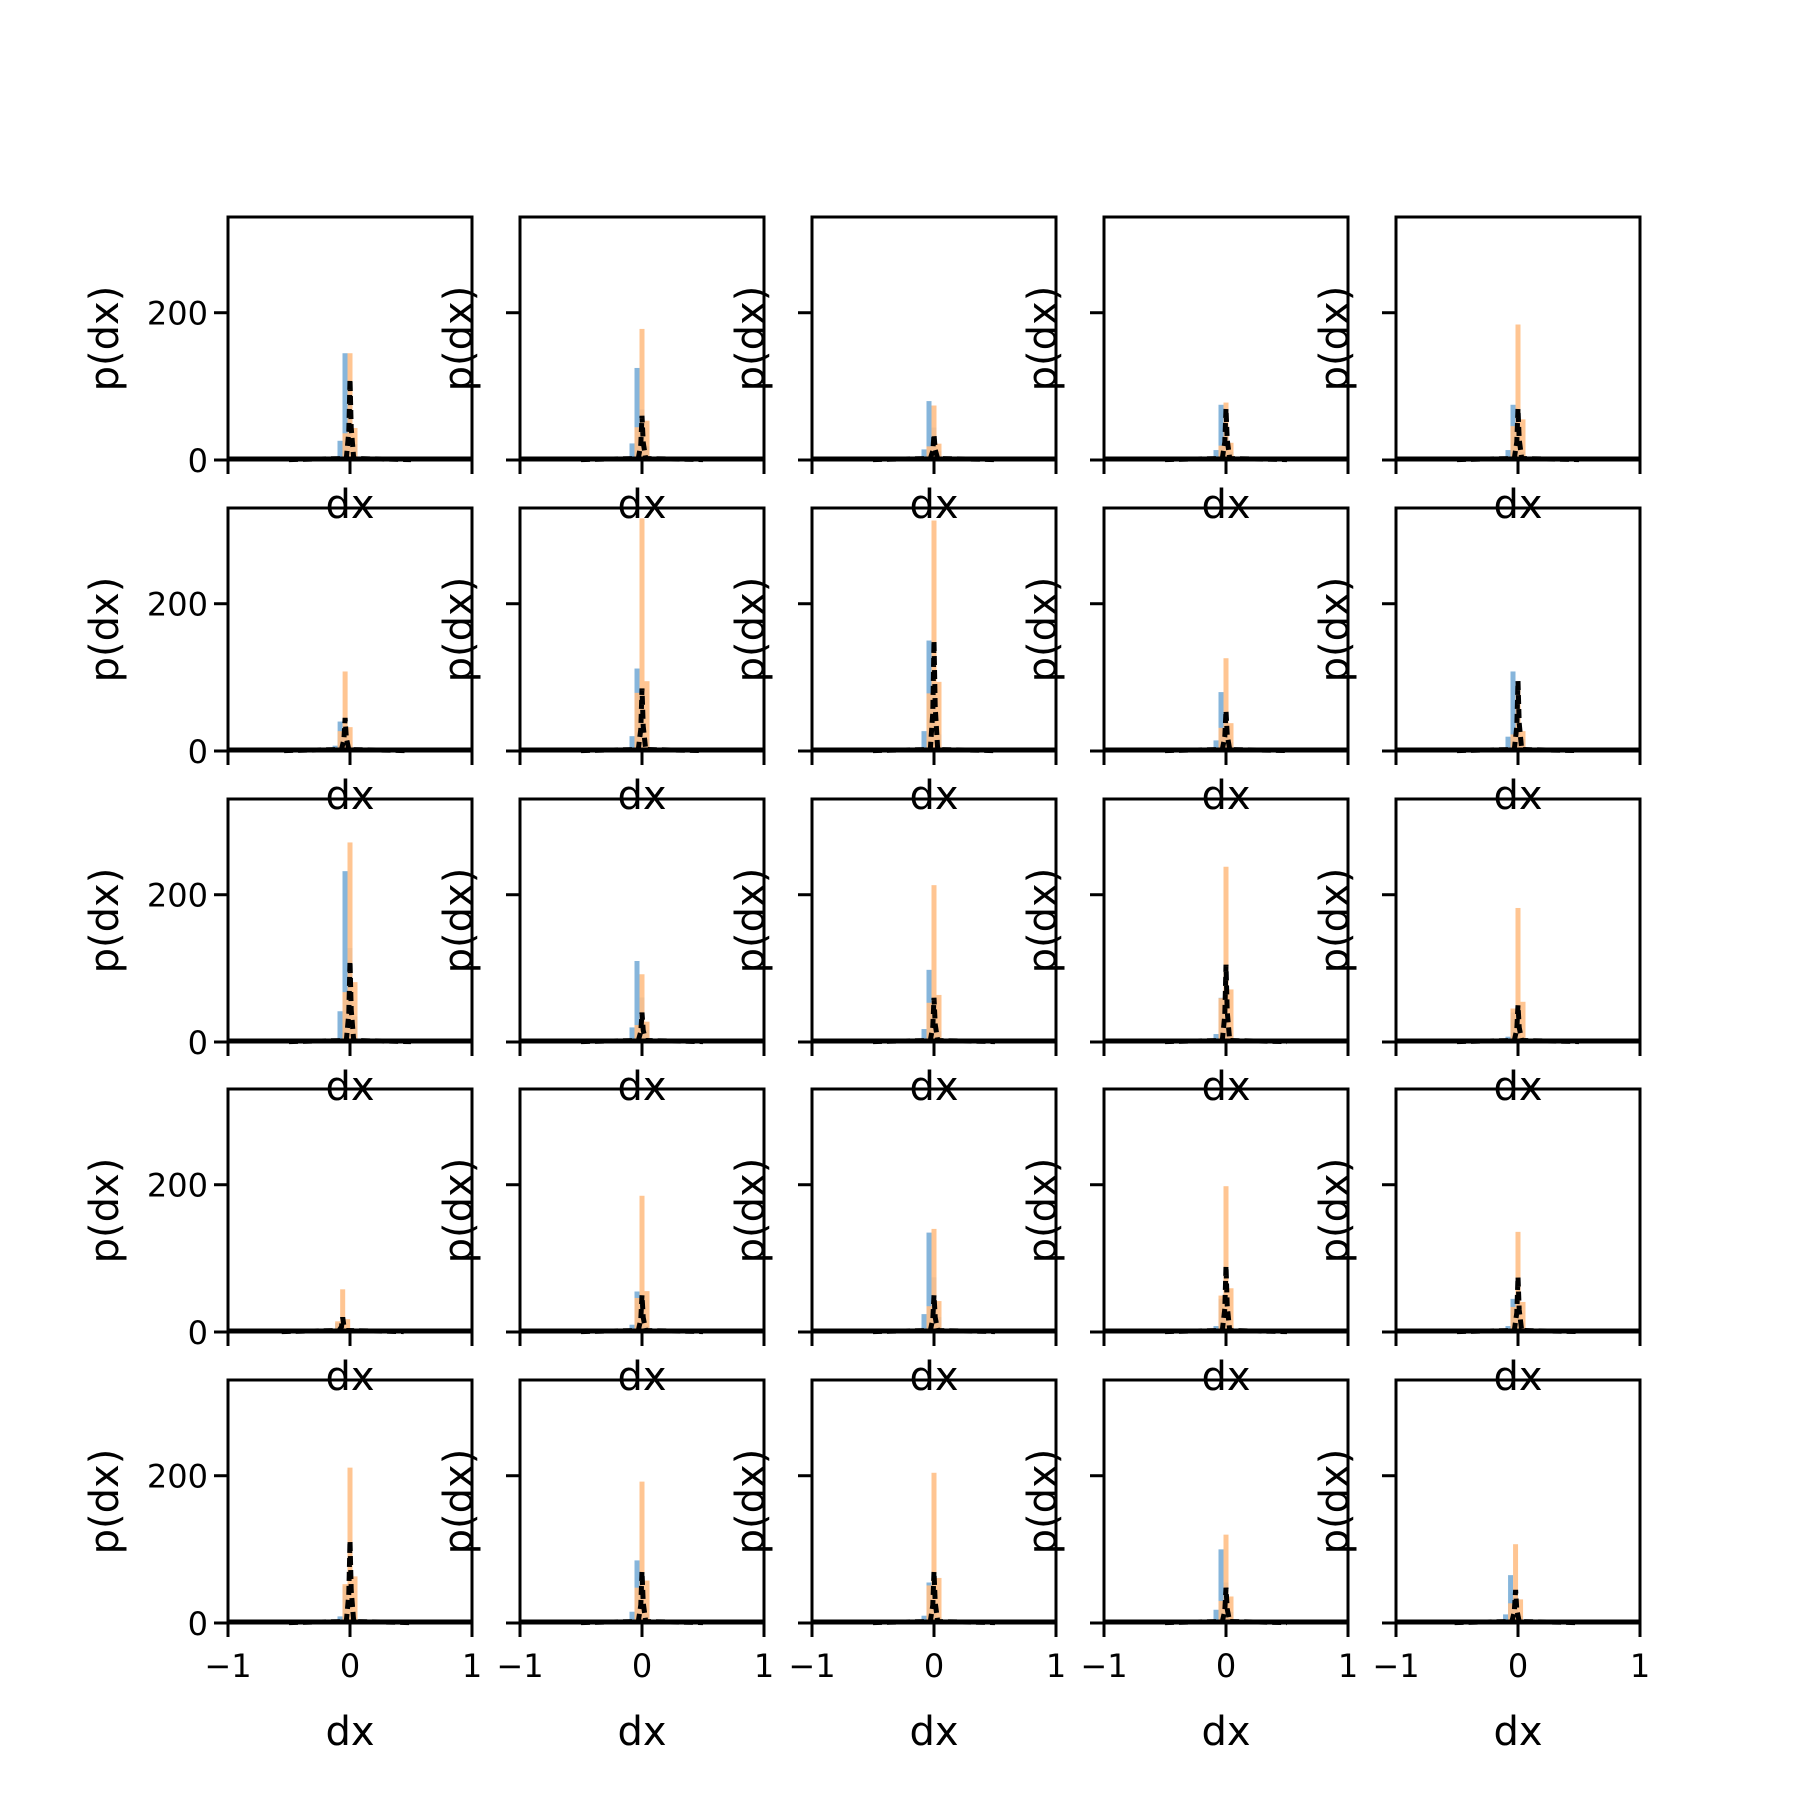 The width and height of the screenshot is (1800, 1800). I want to click on subplot-1-1: 0 200 p(dx) dx, so click(278, 371).